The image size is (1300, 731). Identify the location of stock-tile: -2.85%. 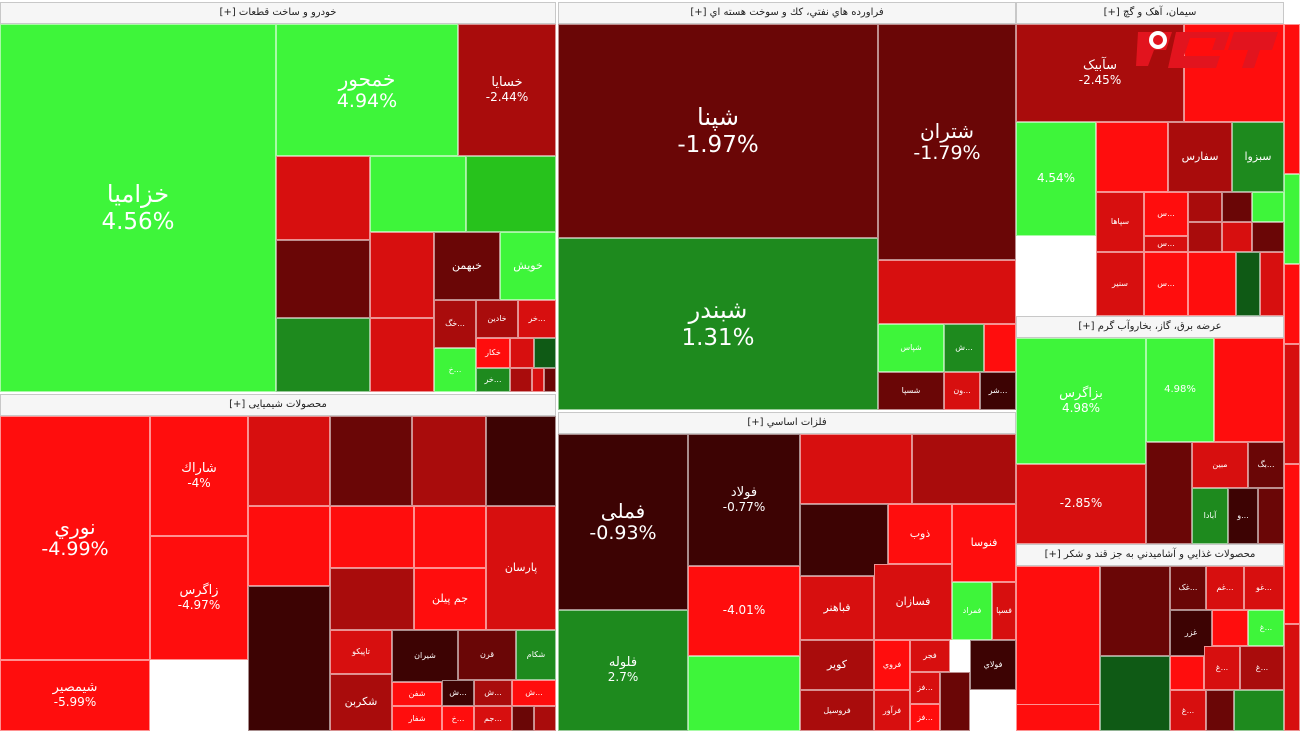
(1081, 504).